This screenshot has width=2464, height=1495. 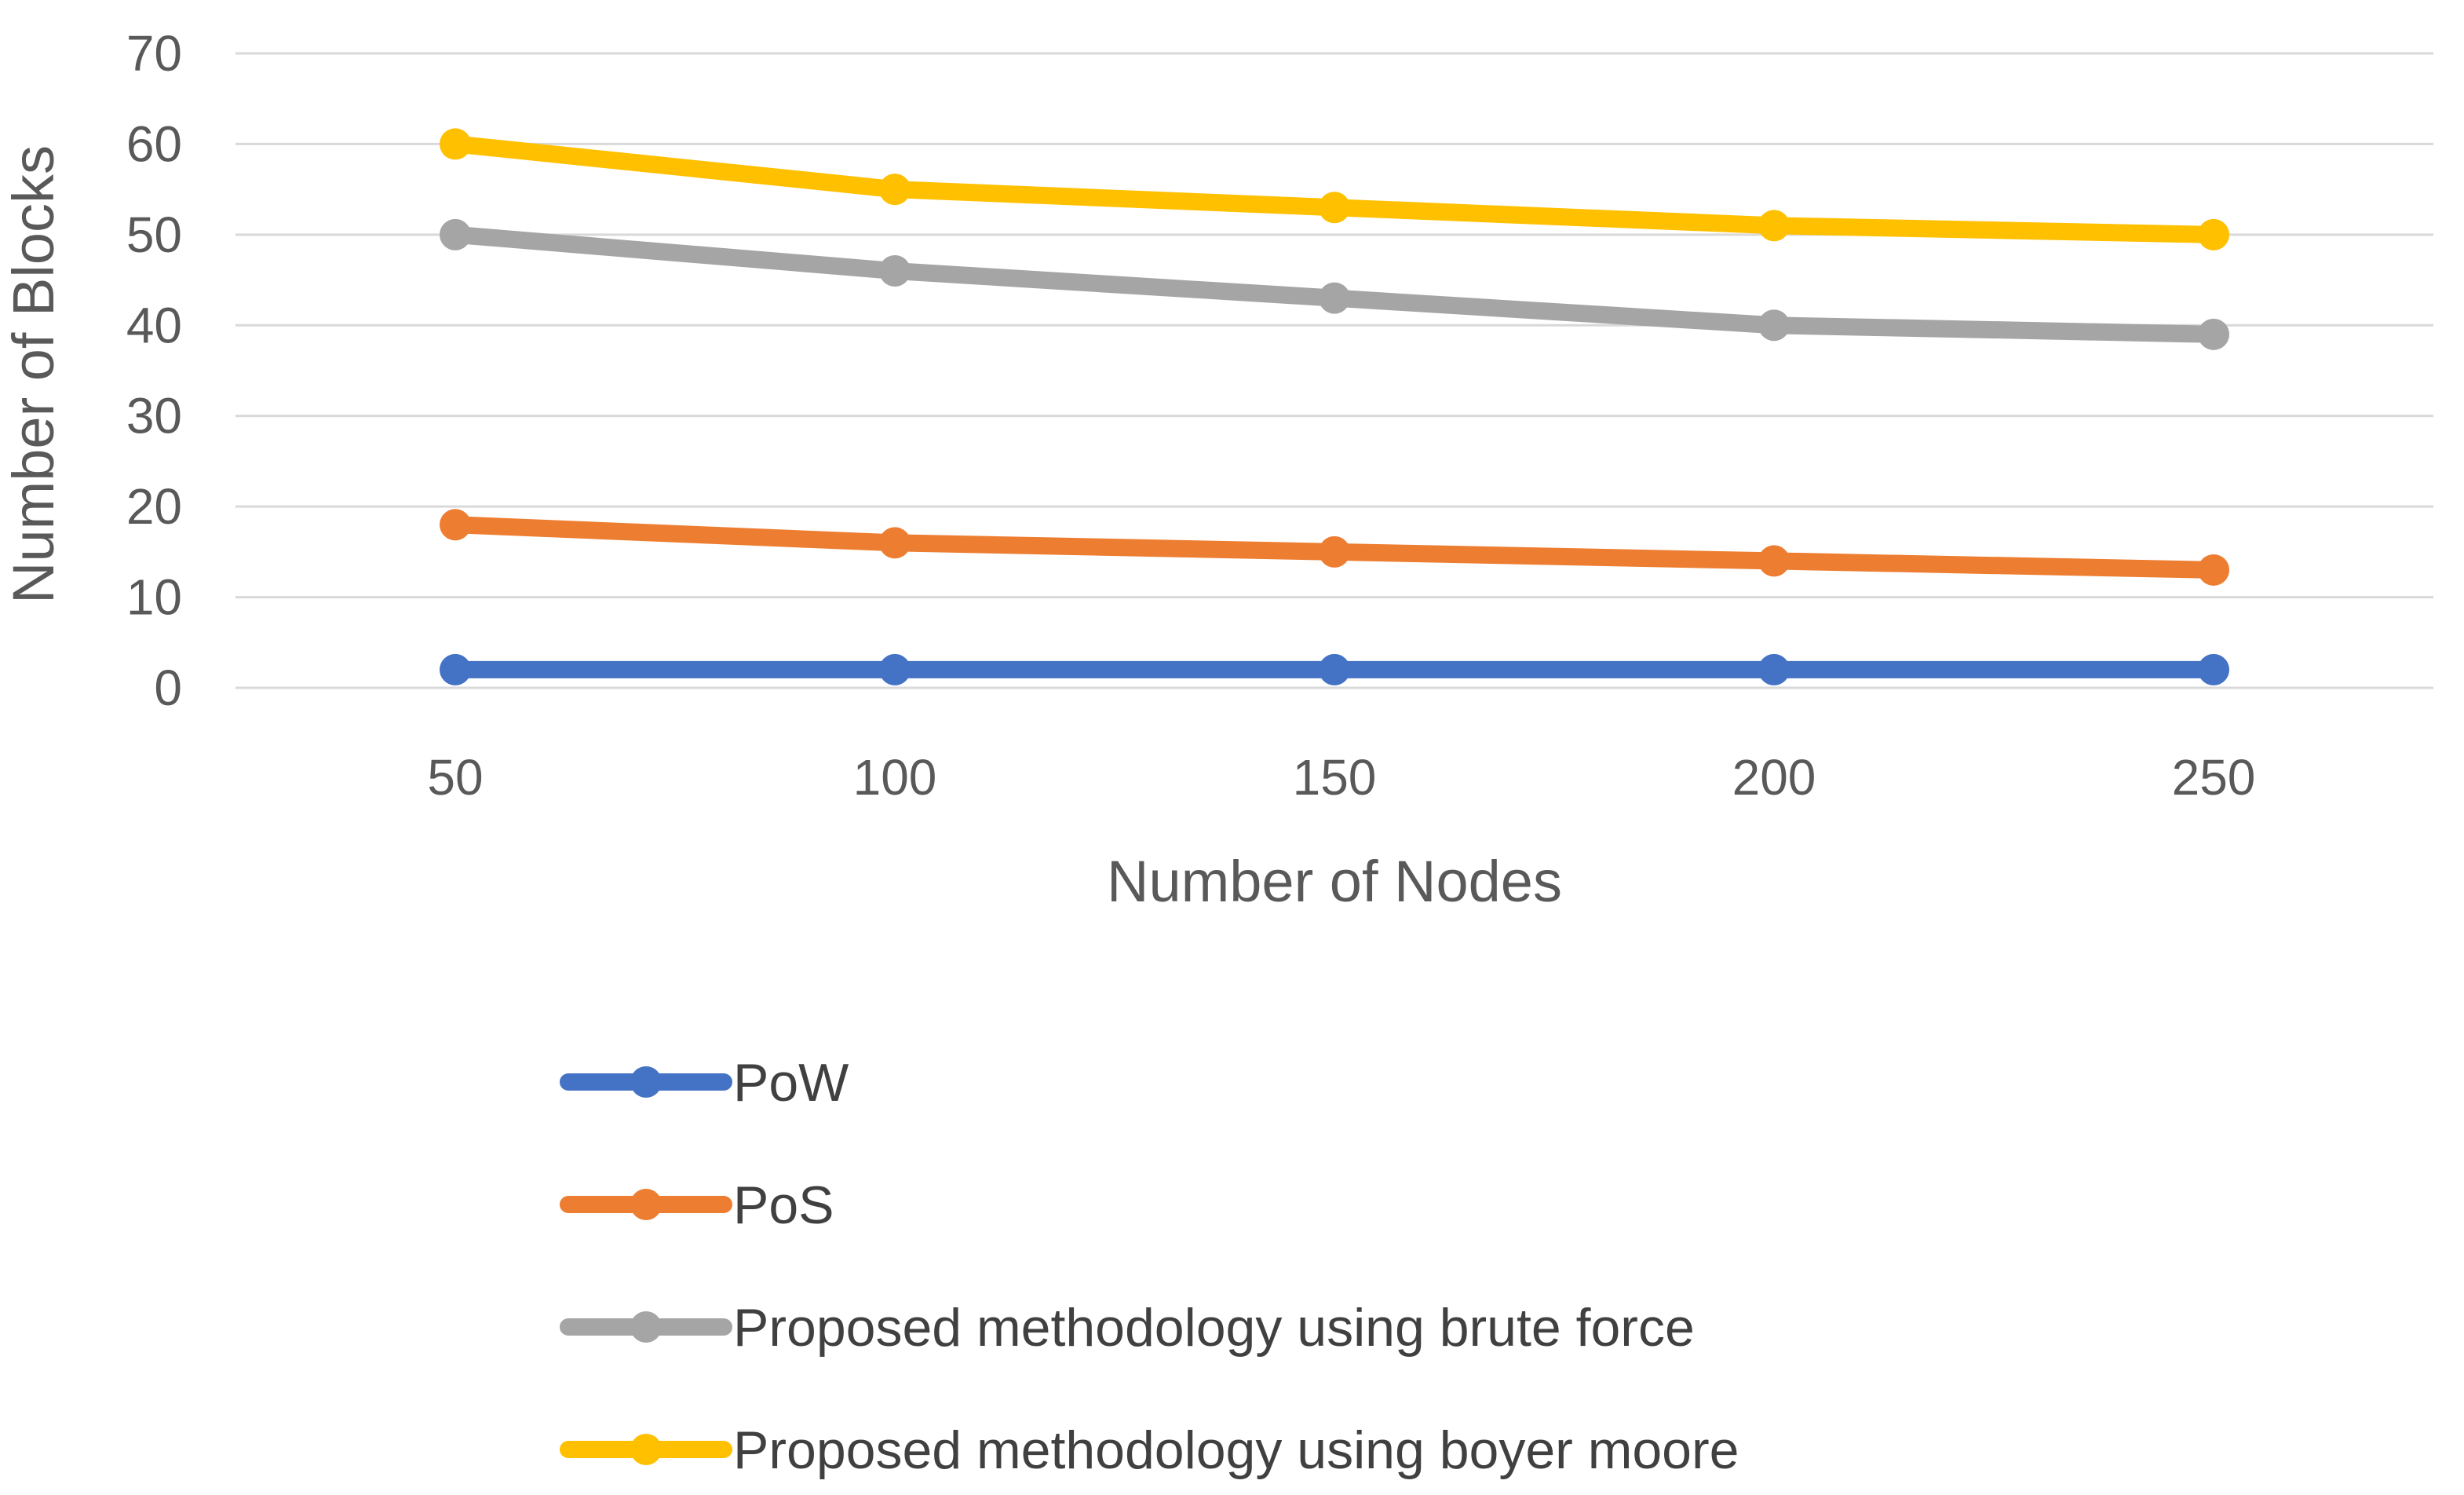 I want to click on x-axis-title: Number of Nodes, so click(x=1334, y=881).